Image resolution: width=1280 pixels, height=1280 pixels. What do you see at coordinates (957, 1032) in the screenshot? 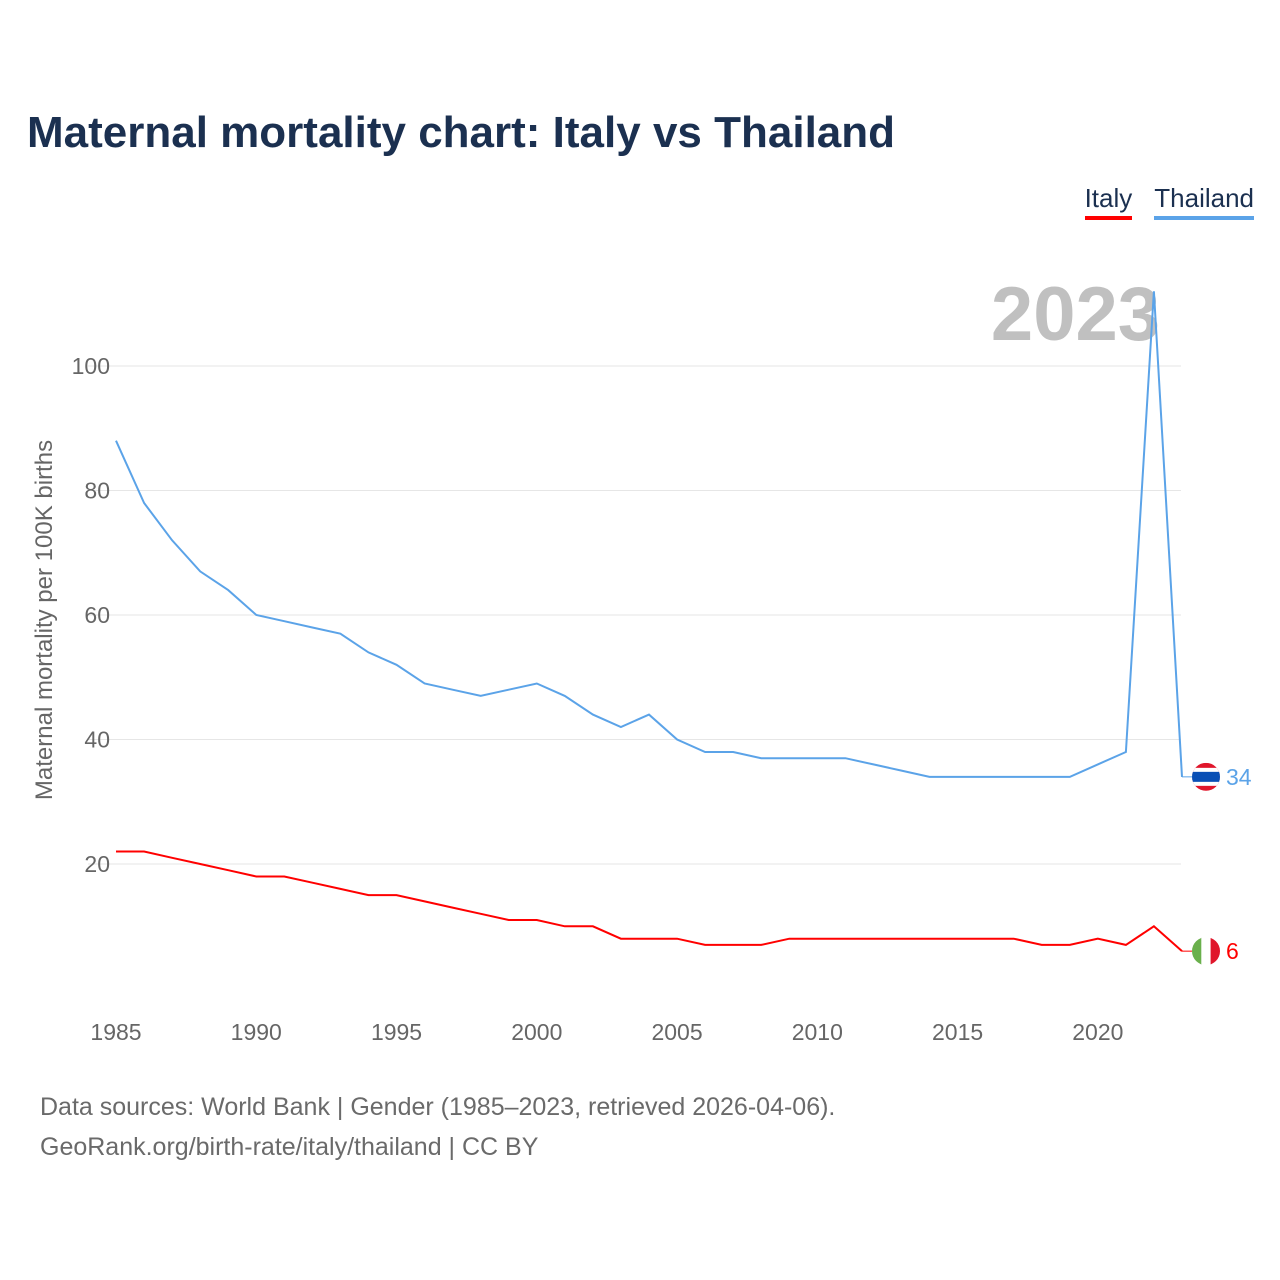
I see `x-tick-label: 2015` at bounding box center [957, 1032].